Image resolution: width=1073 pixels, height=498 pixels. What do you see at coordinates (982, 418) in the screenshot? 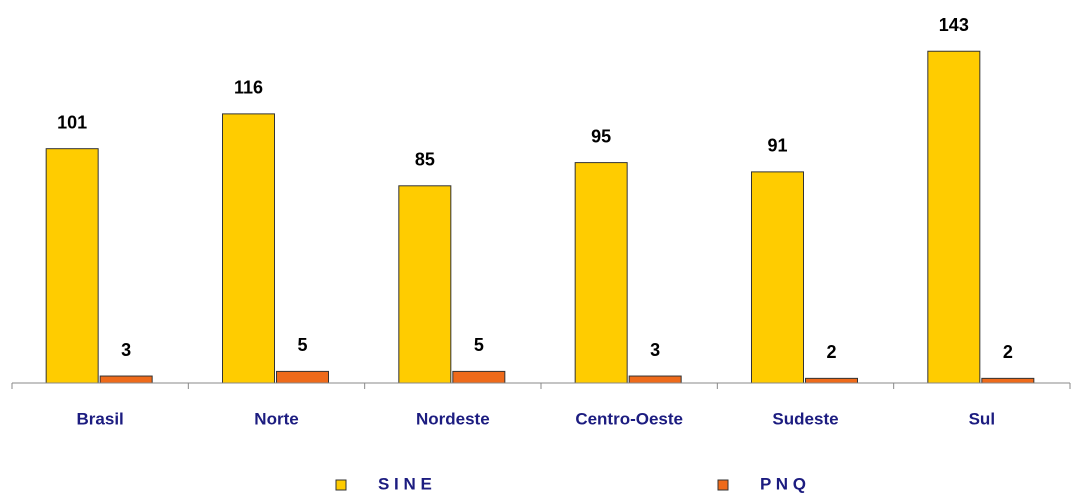
I see `x-tick-label: Sul` at bounding box center [982, 418].